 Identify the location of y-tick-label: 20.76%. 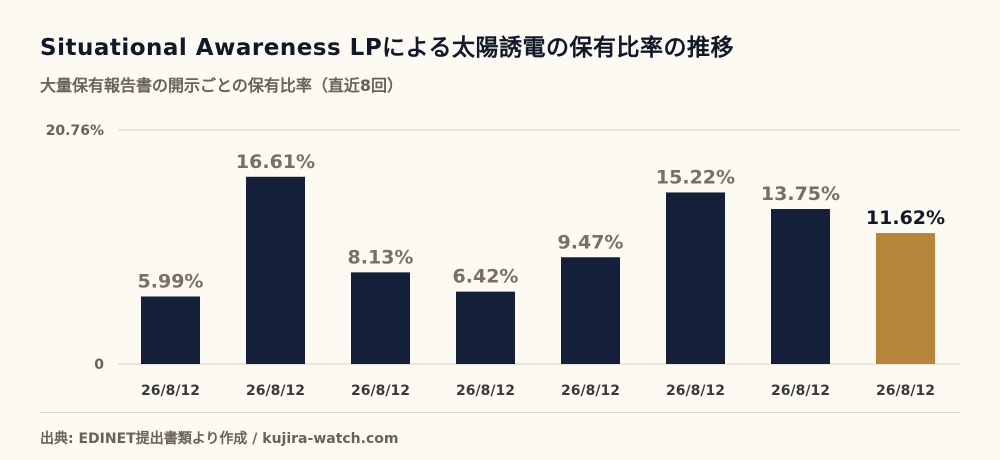
(75, 131).